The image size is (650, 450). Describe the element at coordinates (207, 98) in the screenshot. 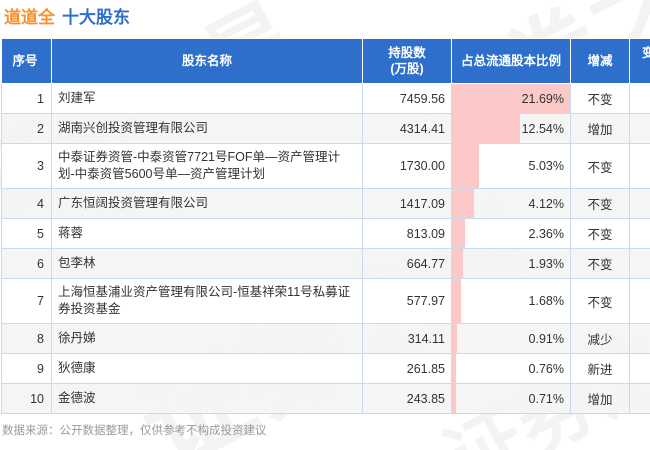

I see `cell-holder-name: 刘建军` at that location.